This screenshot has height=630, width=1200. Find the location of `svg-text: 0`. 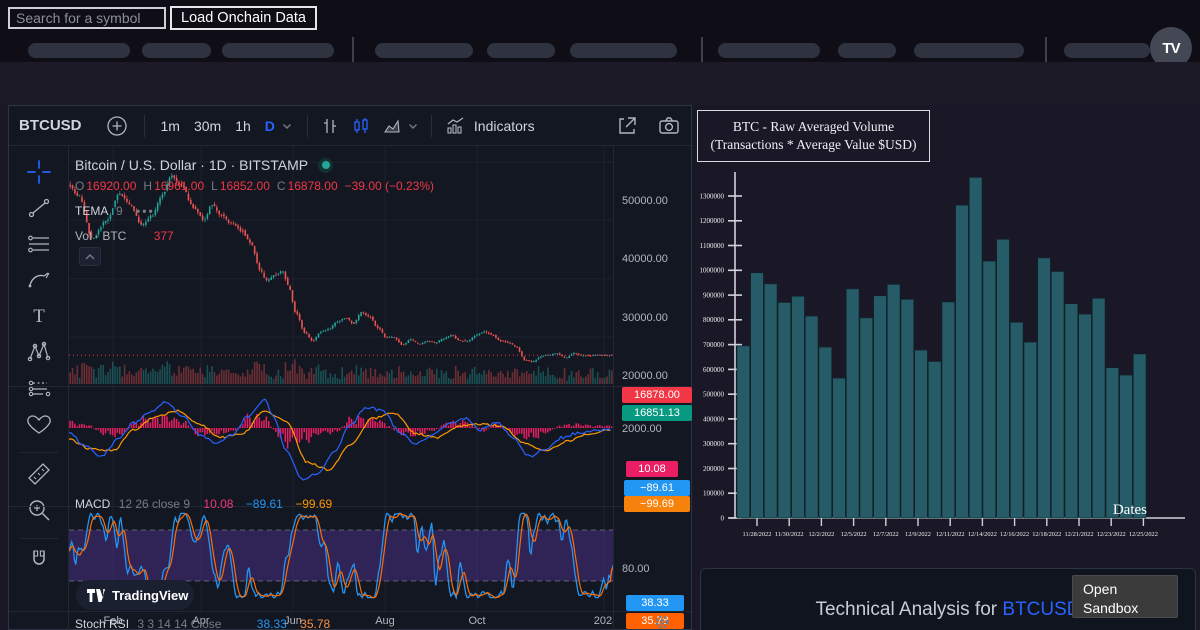

svg-text: 0 is located at coordinates (723, 518).